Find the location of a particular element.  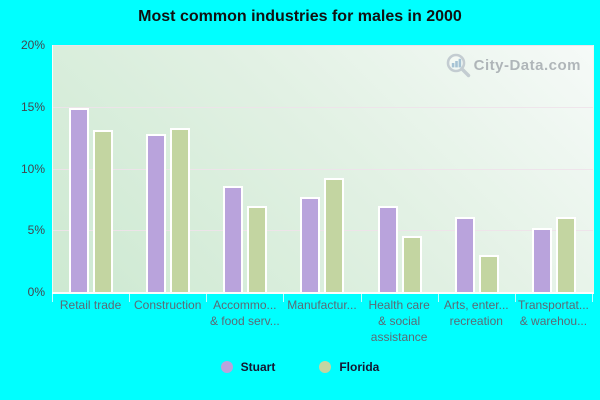

legend-item-florida: Florida is located at coordinates (349, 367).